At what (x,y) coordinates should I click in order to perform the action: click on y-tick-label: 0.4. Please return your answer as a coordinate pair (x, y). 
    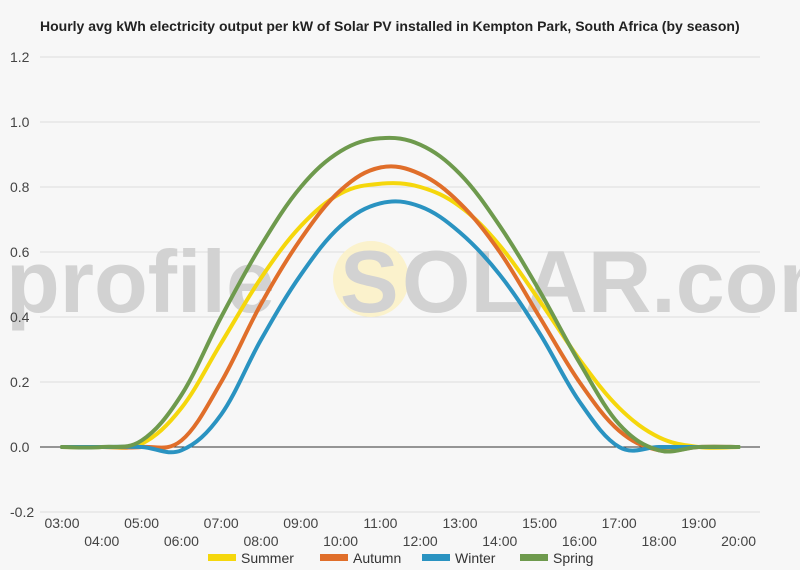
    Looking at the image, I should click on (20, 317).